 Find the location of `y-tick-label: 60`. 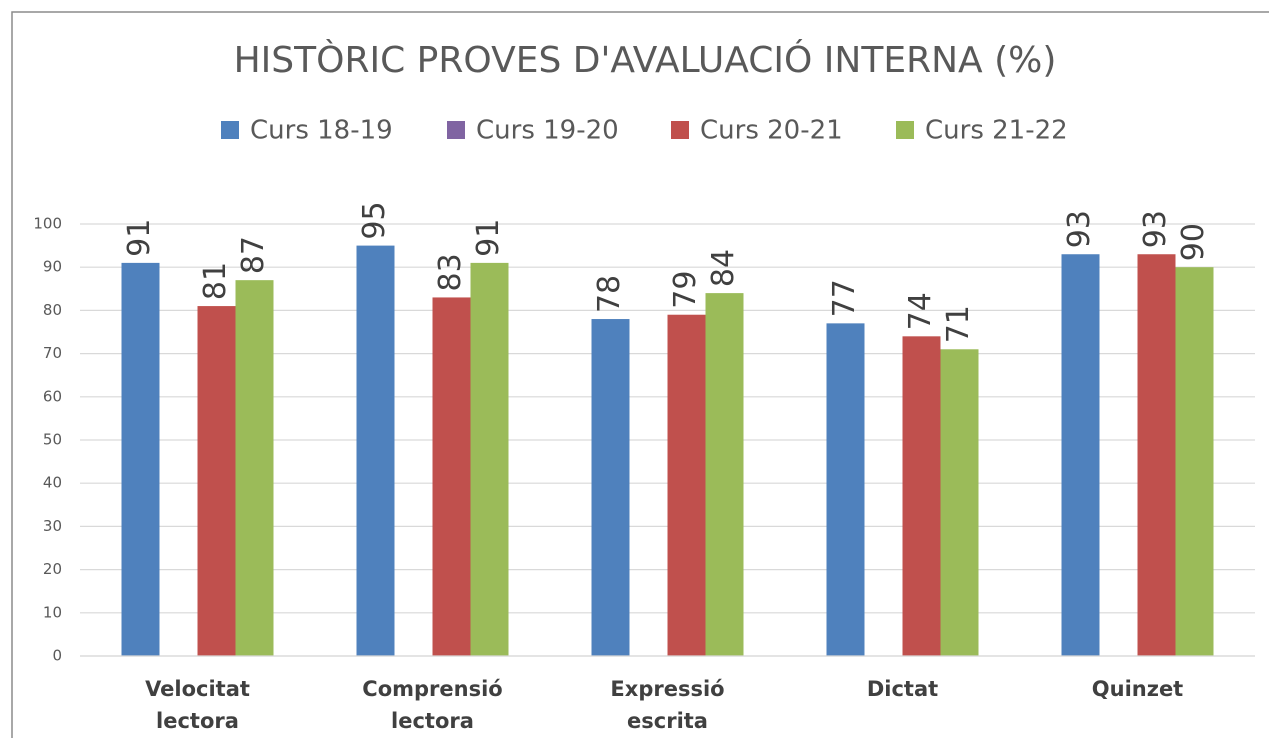

y-tick-label: 60 is located at coordinates (52, 396).